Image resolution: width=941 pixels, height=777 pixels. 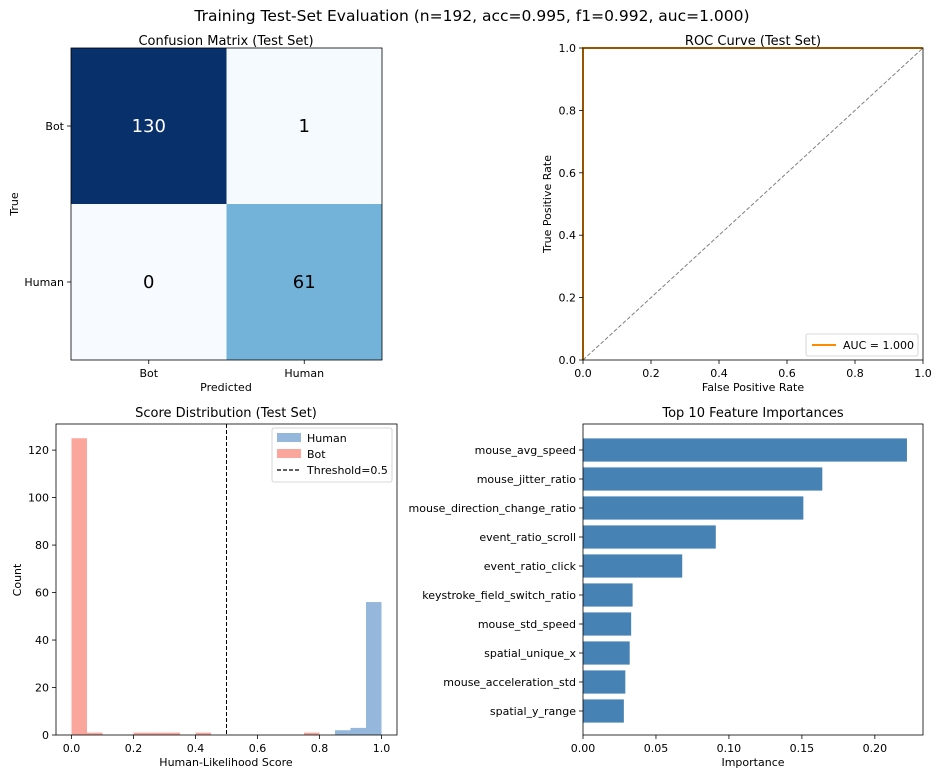 What do you see at coordinates (148, 373) in the screenshot?
I see `cm-xtick-label: Bot` at bounding box center [148, 373].